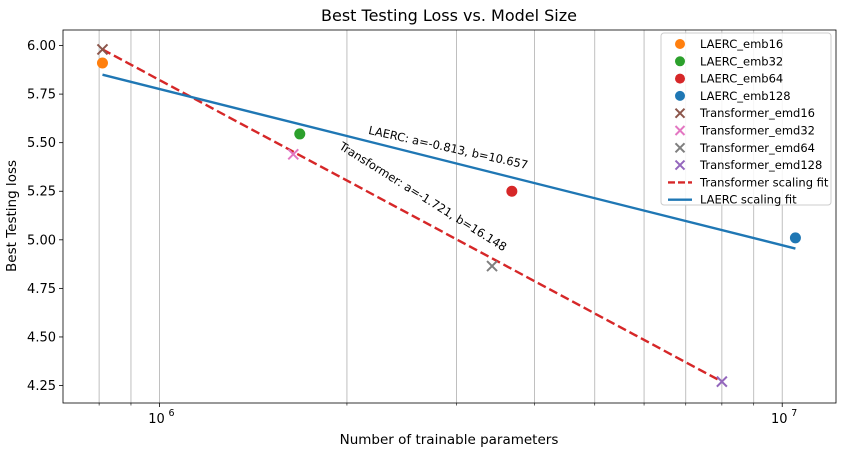  What do you see at coordinates (512, 191) in the screenshot?
I see `point-laerc-emb64` at bounding box center [512, 191].